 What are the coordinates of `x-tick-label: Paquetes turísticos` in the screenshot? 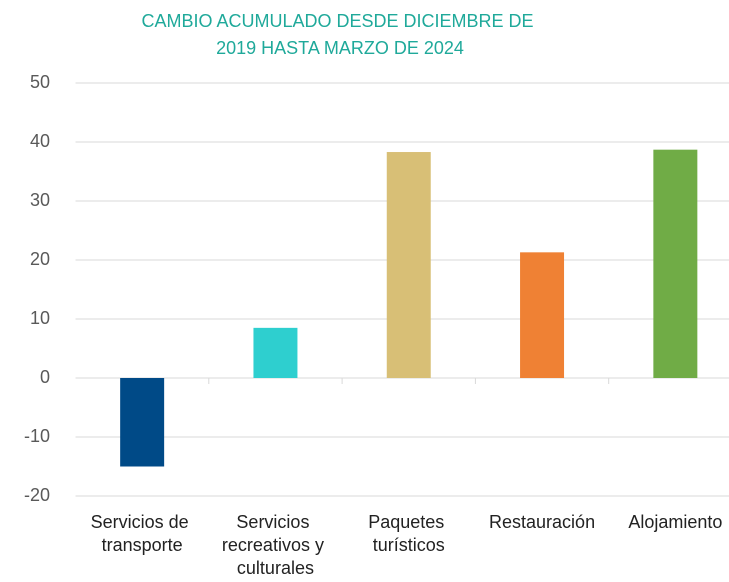 It's located at (408, 533).